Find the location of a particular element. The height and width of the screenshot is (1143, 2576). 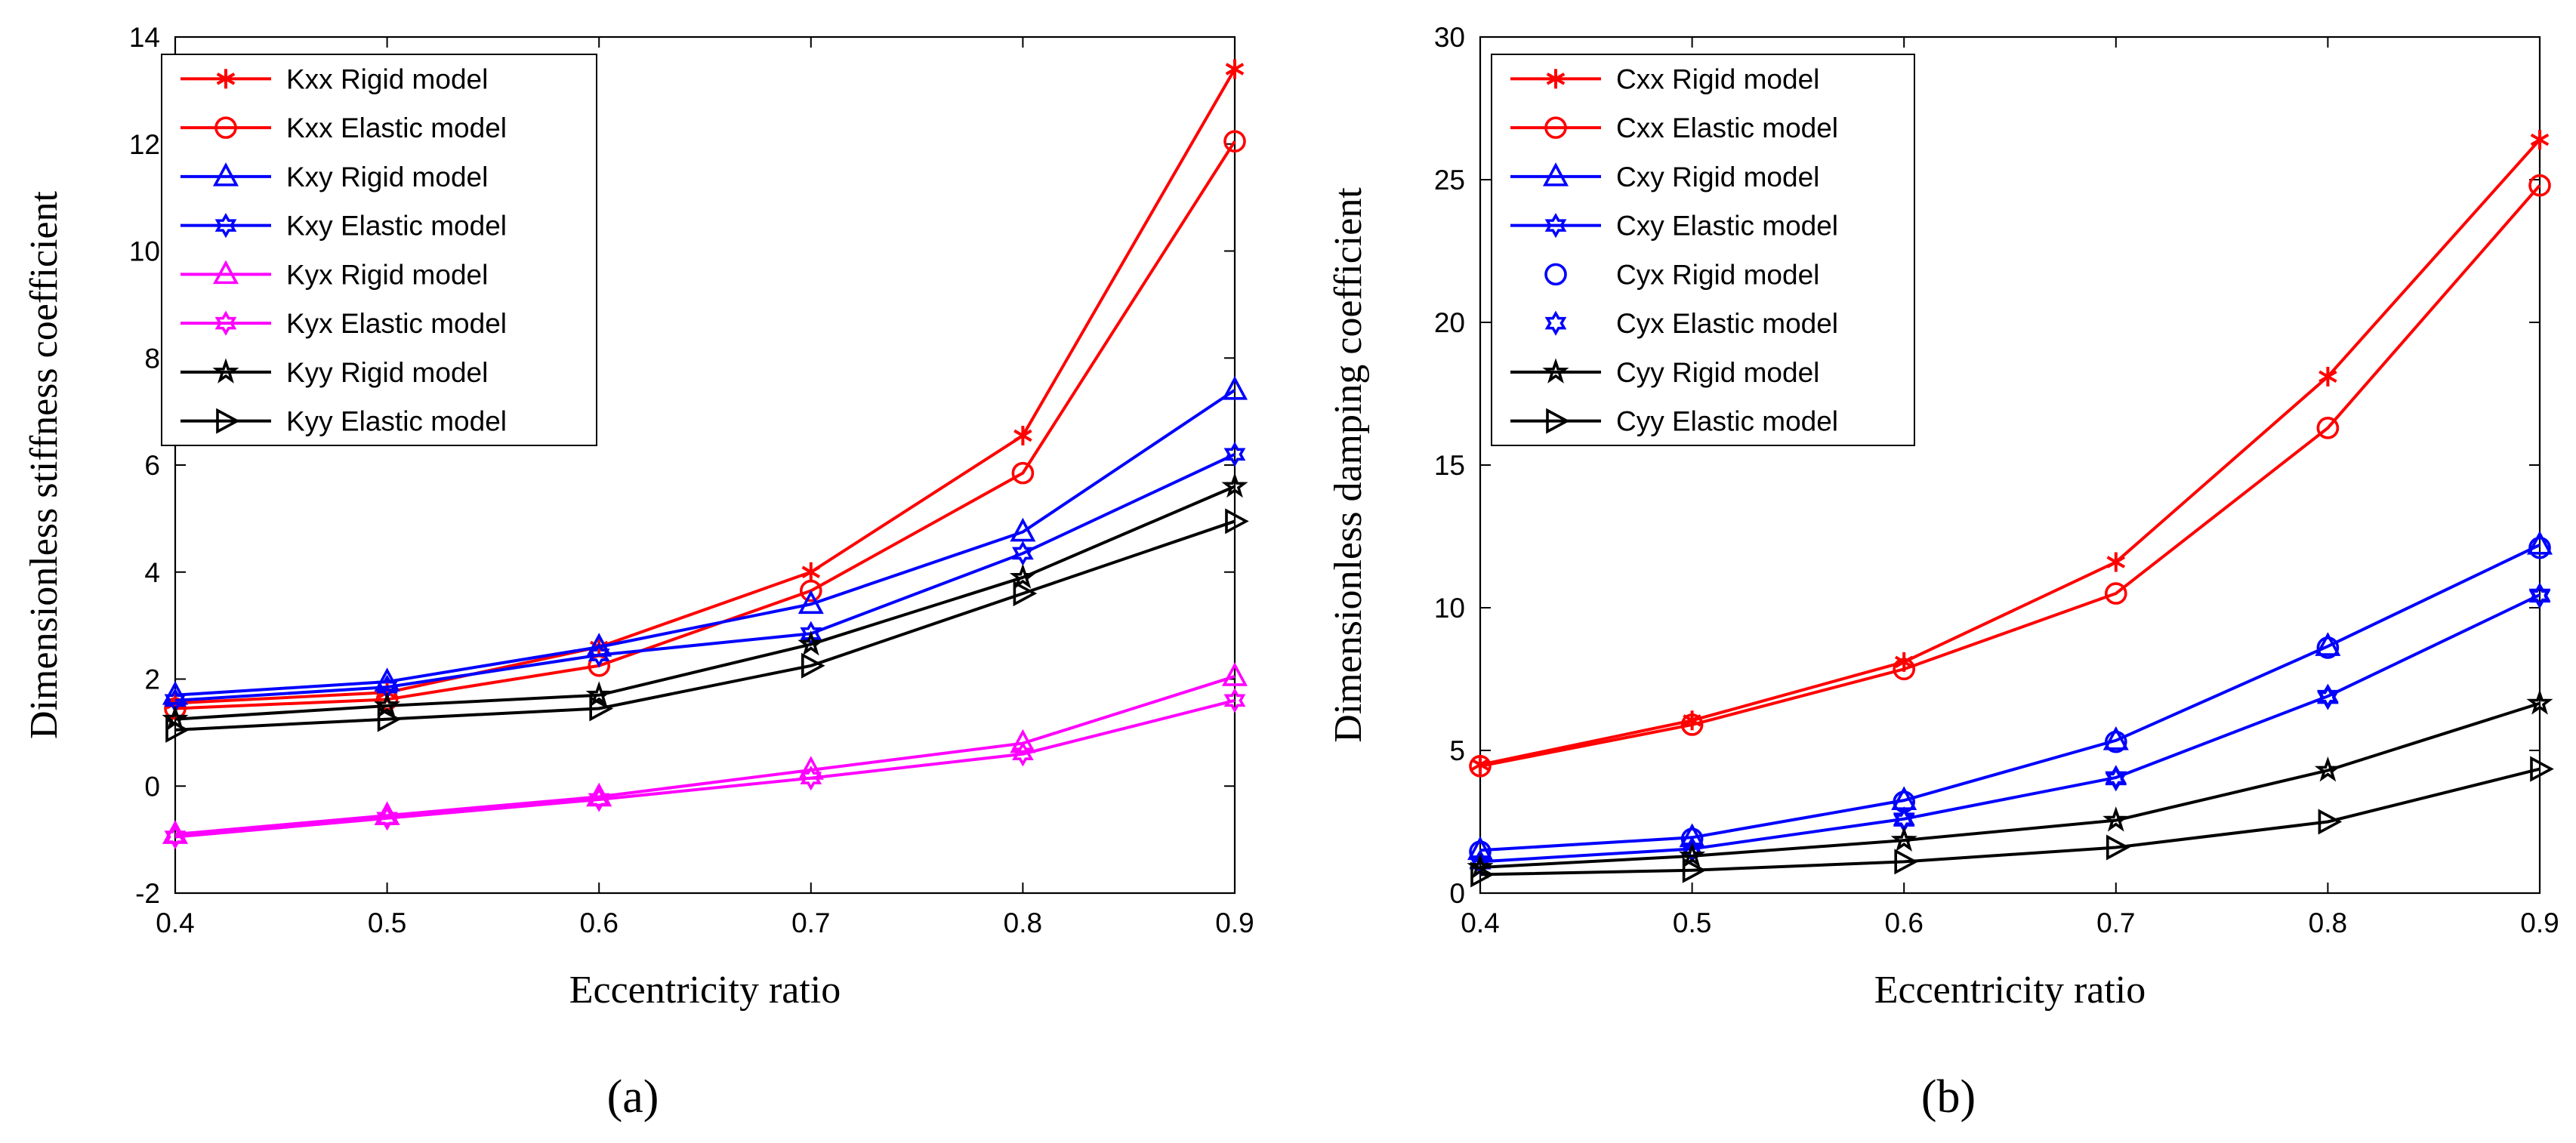

series-cyy-rigid-model is located at coordinates (2010, 784).